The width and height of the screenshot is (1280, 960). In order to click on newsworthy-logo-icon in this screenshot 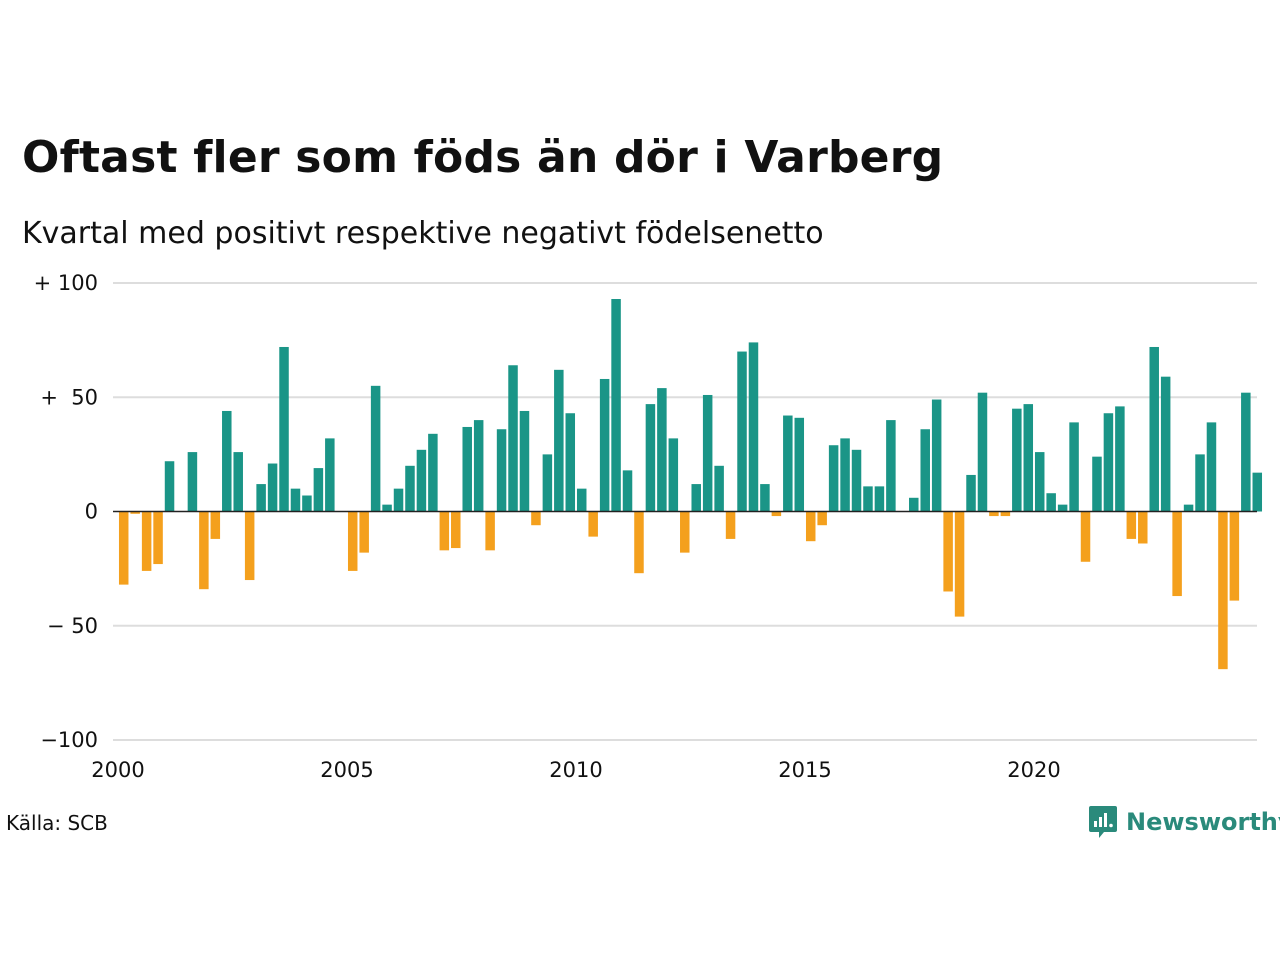, I will do `click(1103, 822)`.